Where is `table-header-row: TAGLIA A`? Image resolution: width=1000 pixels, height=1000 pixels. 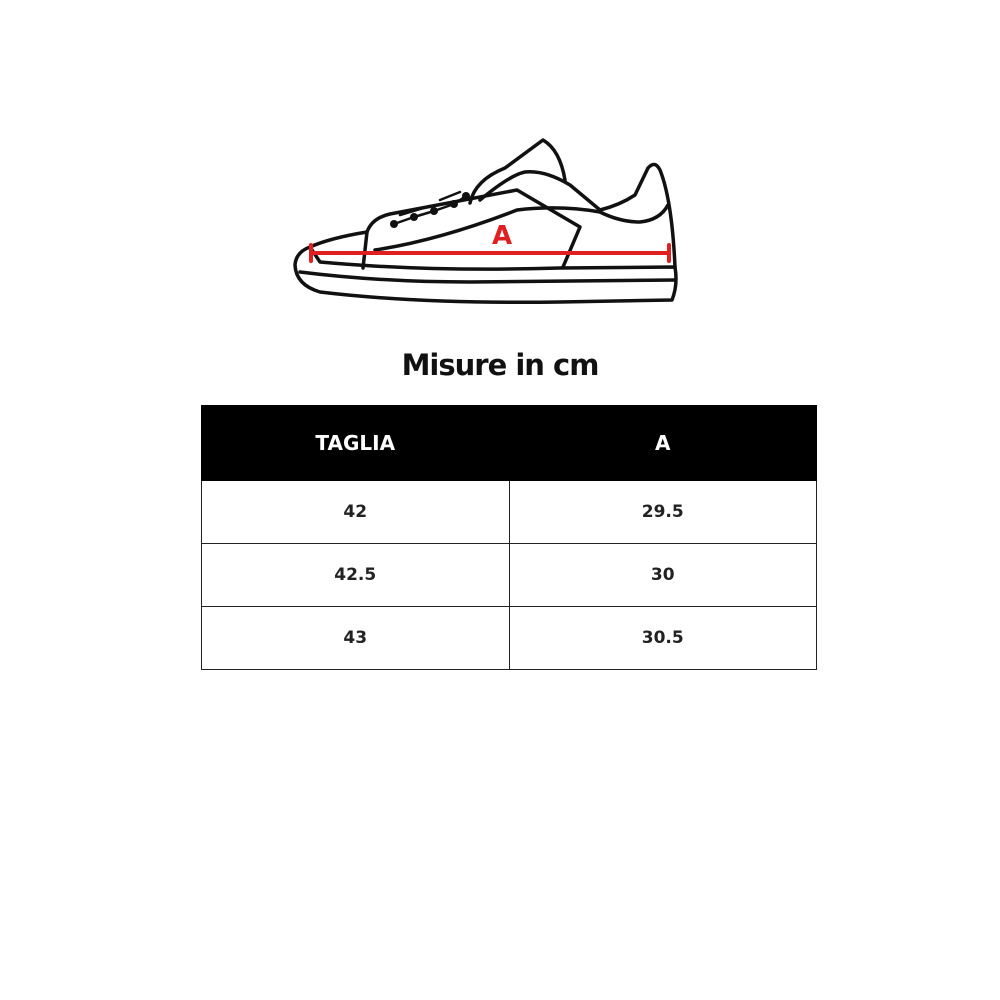 table-header-row: TAGLIA A is located at coordinates (509, 443).